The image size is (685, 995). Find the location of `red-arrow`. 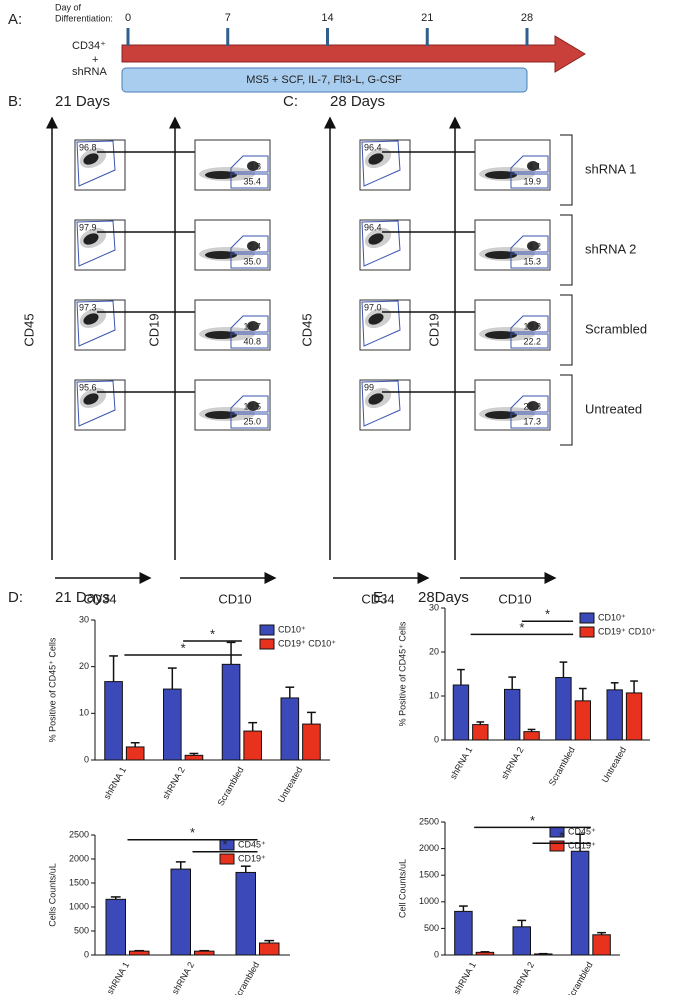

red-arrow is located at coordinates (353, 54).